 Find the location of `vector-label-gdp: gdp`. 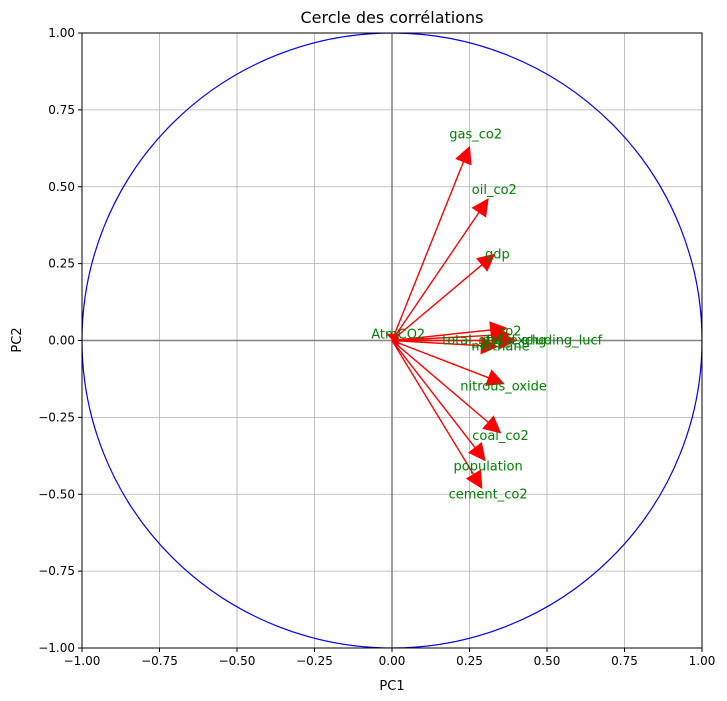

vector-label-gdp: gdp is located at coordinates (497, 254).